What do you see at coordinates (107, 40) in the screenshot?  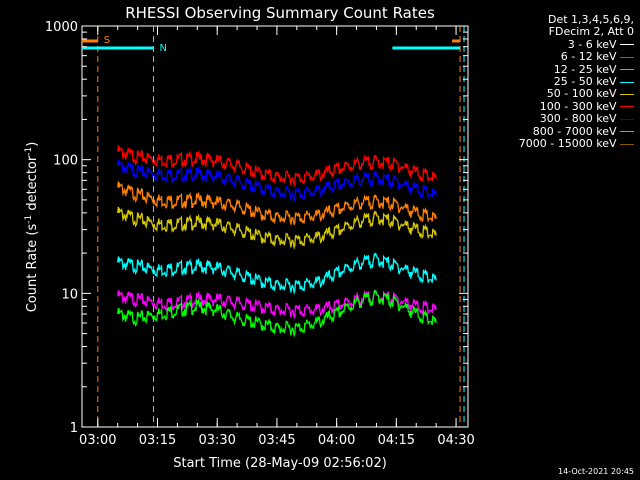 I see `attenuator-label: S` at bounding box center [107, 40].